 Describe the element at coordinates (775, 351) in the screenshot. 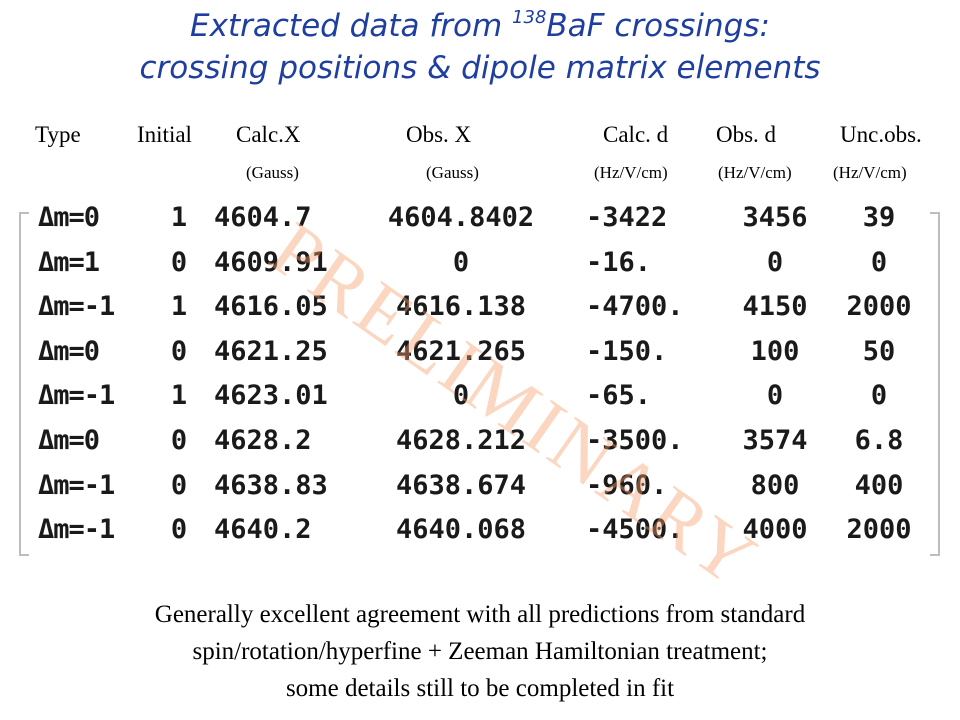

I see `cell-obs-d: 100` at that location.